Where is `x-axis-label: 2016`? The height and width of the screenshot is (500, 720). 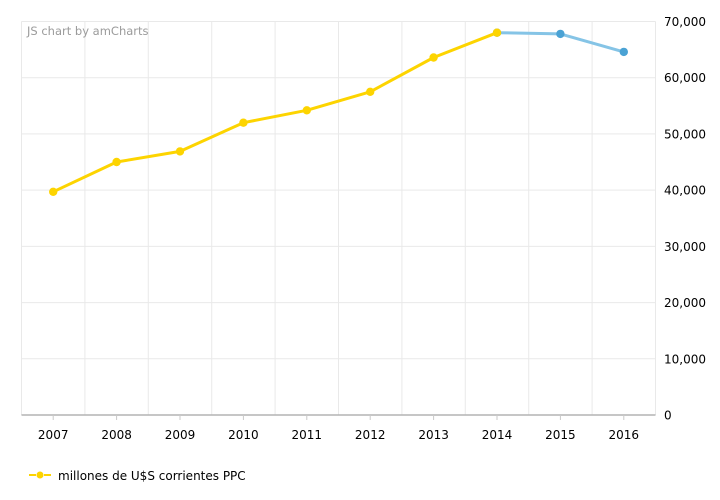
x-axis-label: 2016 is located at coordinates (624, 435).